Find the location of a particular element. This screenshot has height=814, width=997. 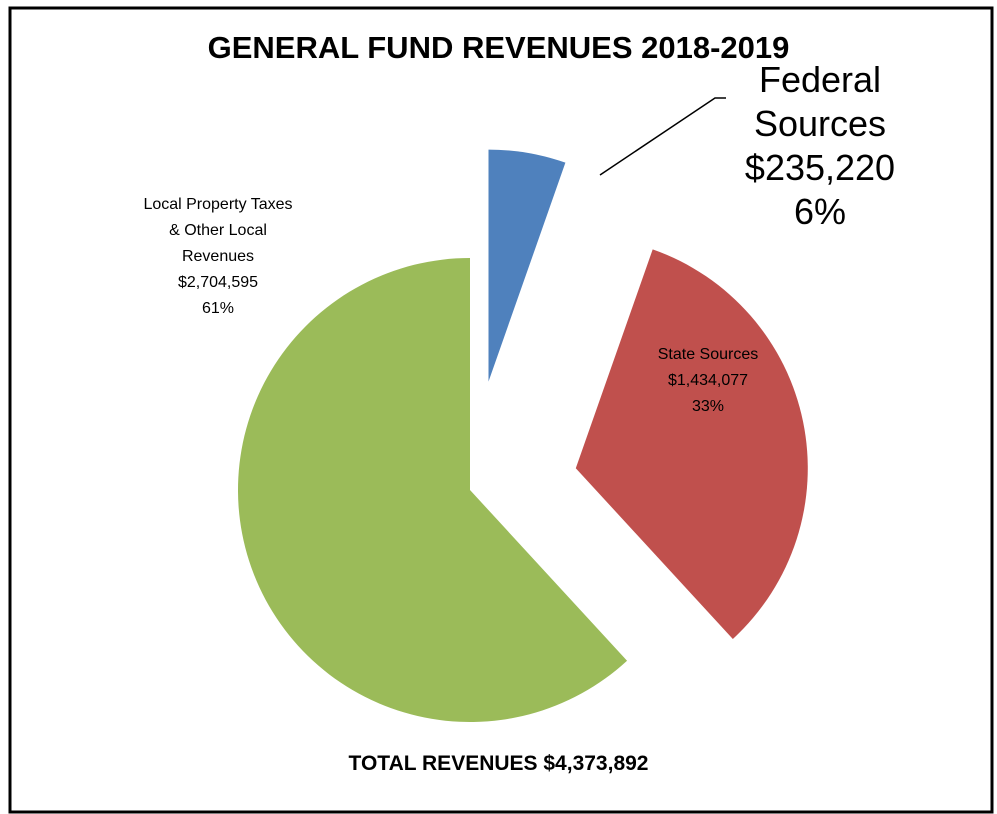

slice-label: State Sources $1,434,077 33% is located at coordinates (708, 381).